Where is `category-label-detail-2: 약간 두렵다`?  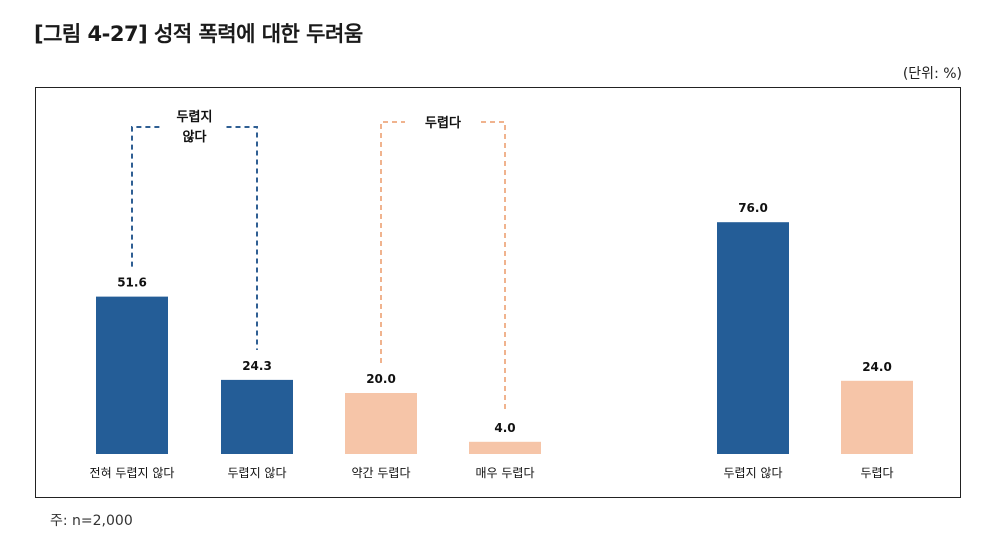
category-label-detail-2: 약간 두렵다 is located at coordinates (380, 472).